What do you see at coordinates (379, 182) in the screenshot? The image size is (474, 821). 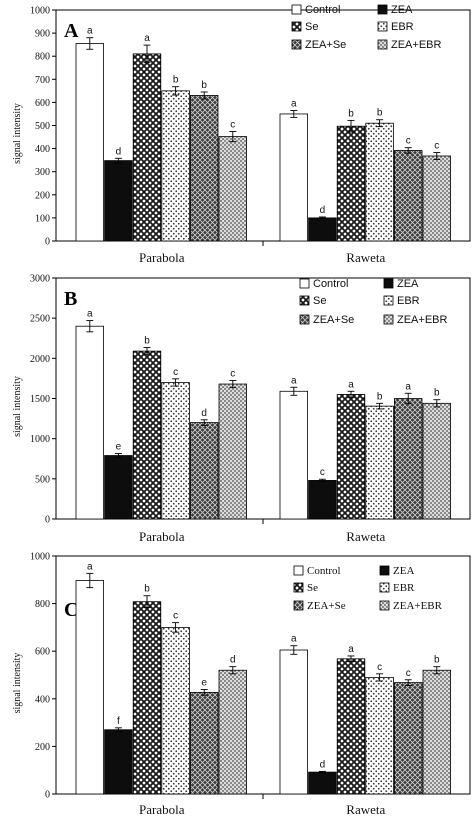 I see `bar-ebr-raweta` at bounding box center [379, 182].